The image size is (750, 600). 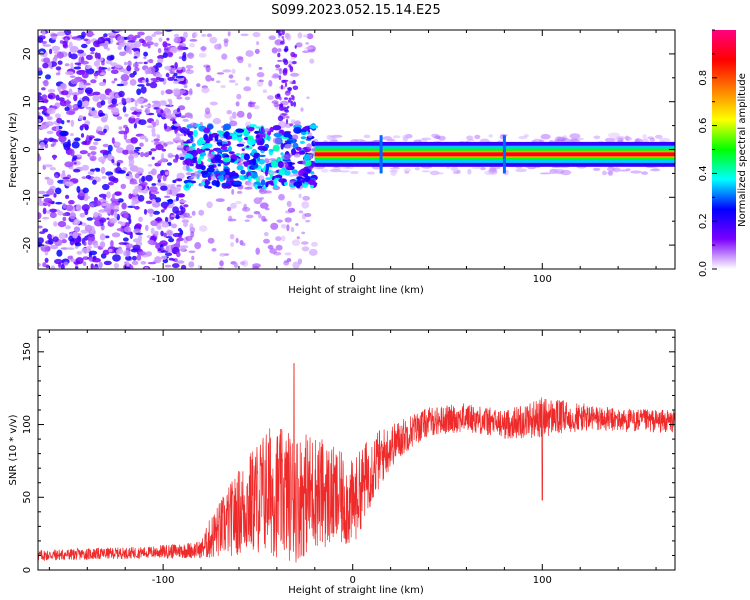 I want to click on colorbar-tick-label: 0.2, so click(x=703, y=221).